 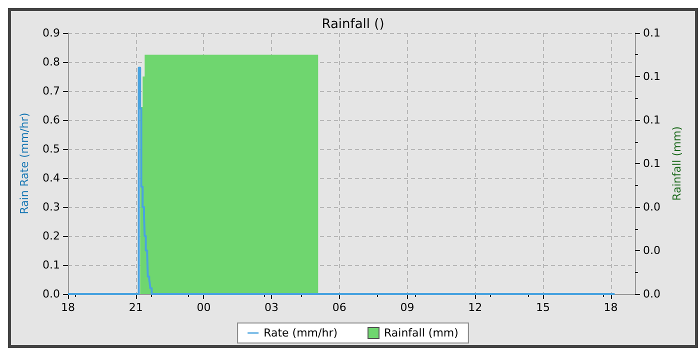 I want to click on x-tick-label: 12, so click(x=475, y=307).